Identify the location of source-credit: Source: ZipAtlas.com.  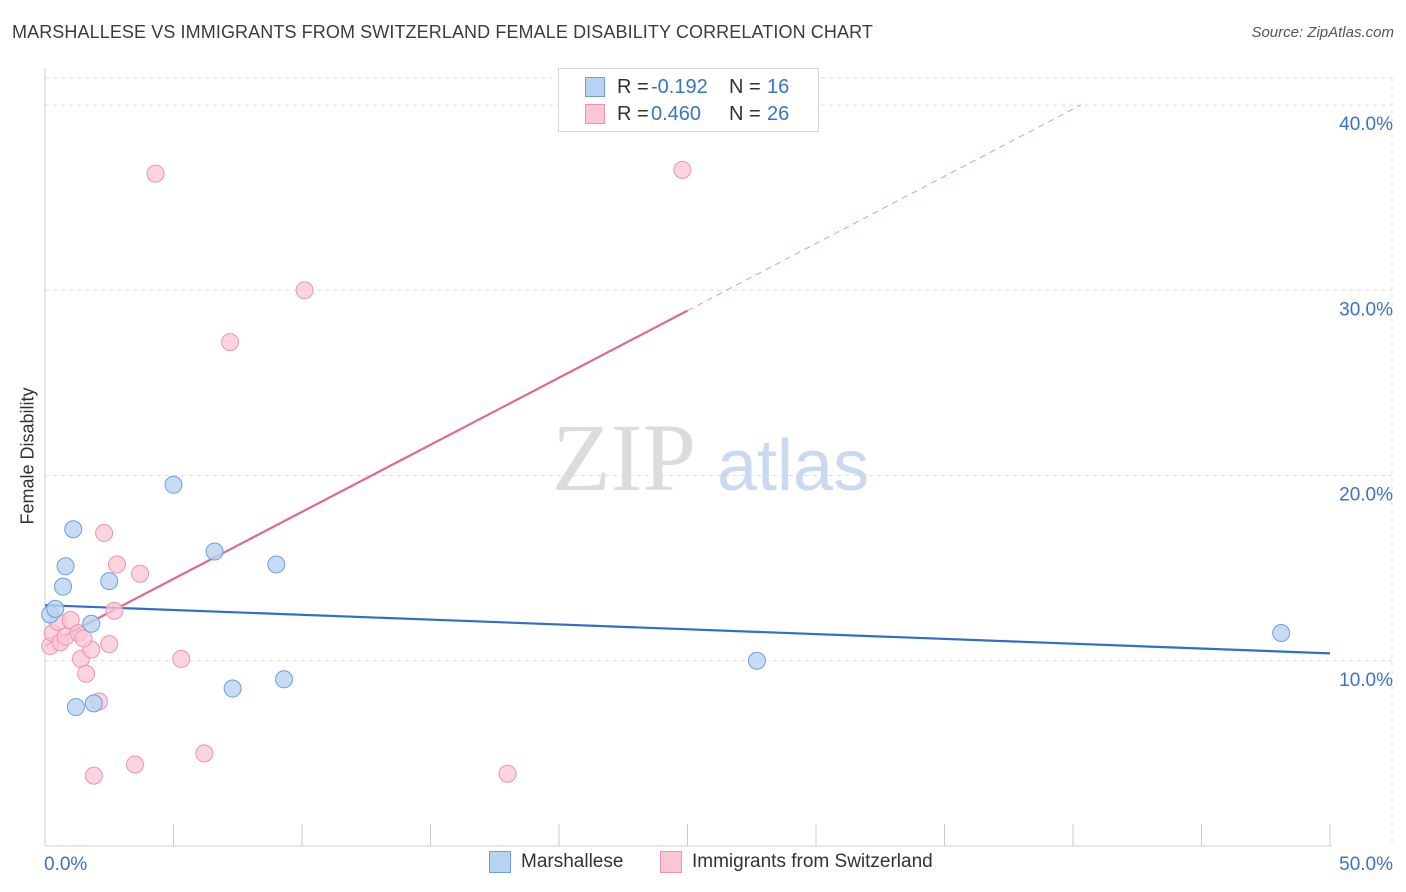
(1322, 32).